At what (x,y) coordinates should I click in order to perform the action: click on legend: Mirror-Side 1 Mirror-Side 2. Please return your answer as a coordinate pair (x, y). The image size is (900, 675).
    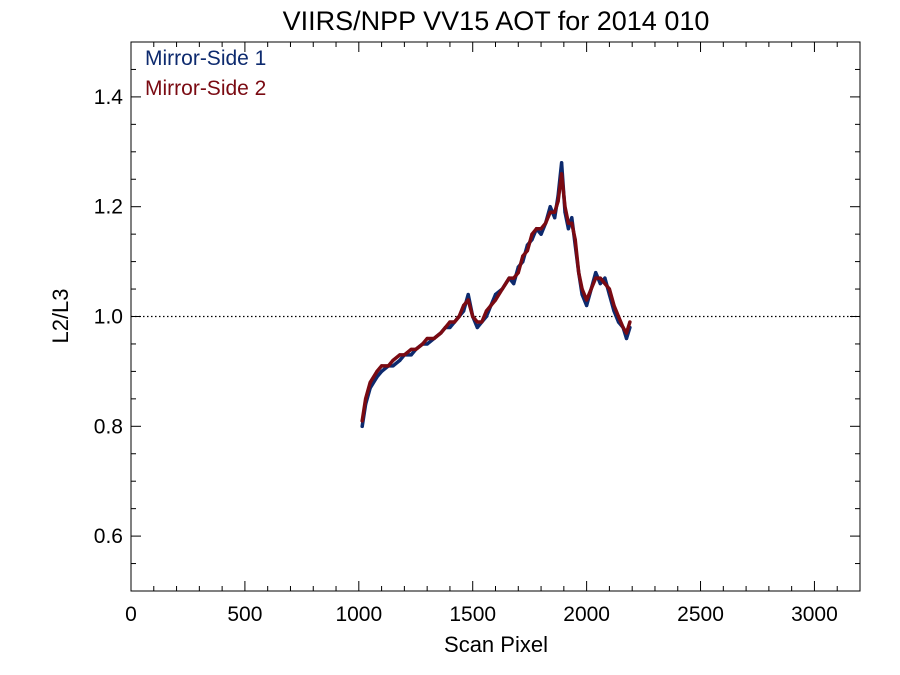
    Looking at the image, I should click on (205, 73).